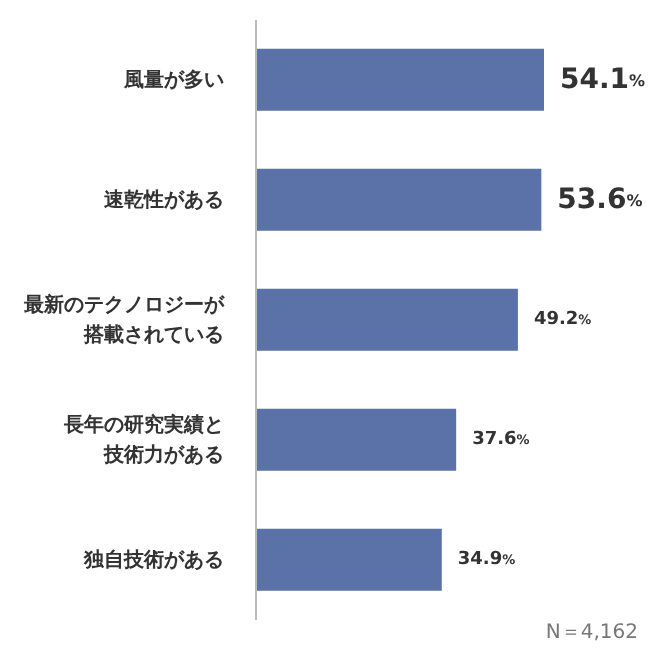  Describe the element at coordinates (600, 199) in the screenshot. I see `data-label: 53.6%` at that location.